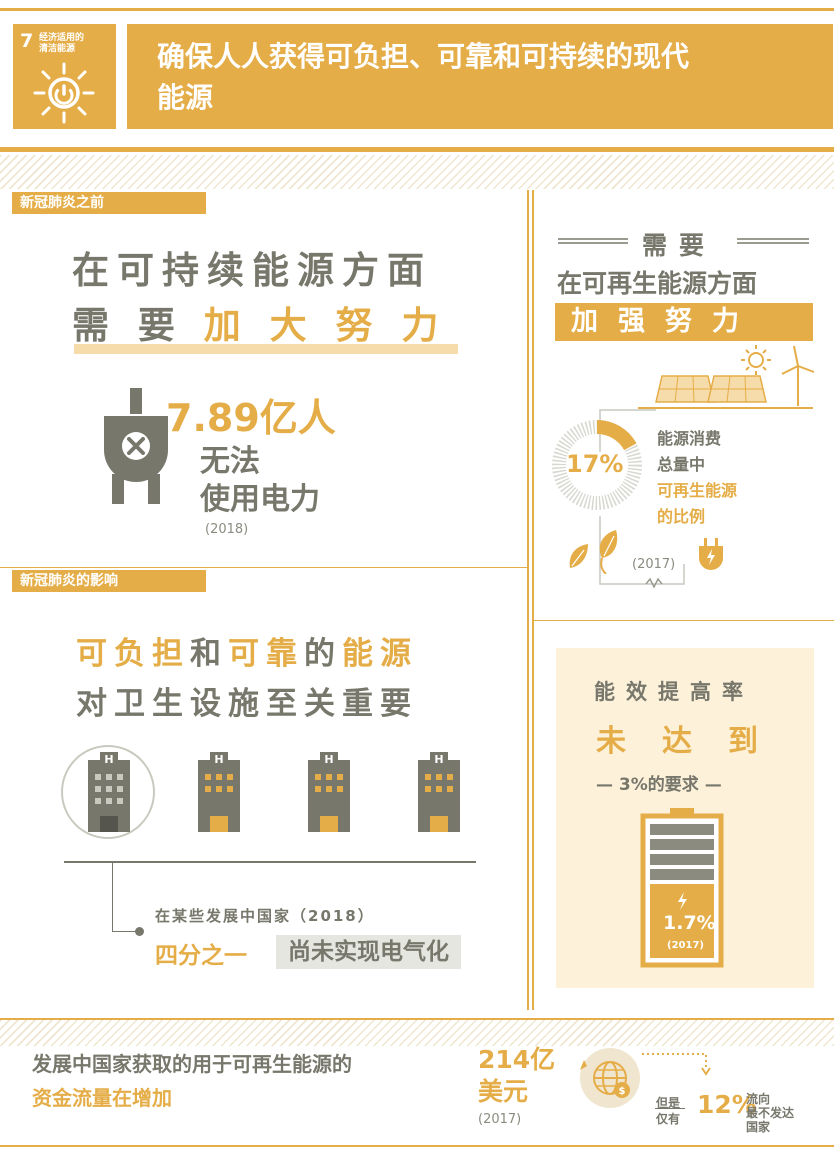 This screenshot has width=834, height=1156. What do you see at coordinates (209, 654) in the screenshot?
I see `and: 和` at bounding box center [209, 654].